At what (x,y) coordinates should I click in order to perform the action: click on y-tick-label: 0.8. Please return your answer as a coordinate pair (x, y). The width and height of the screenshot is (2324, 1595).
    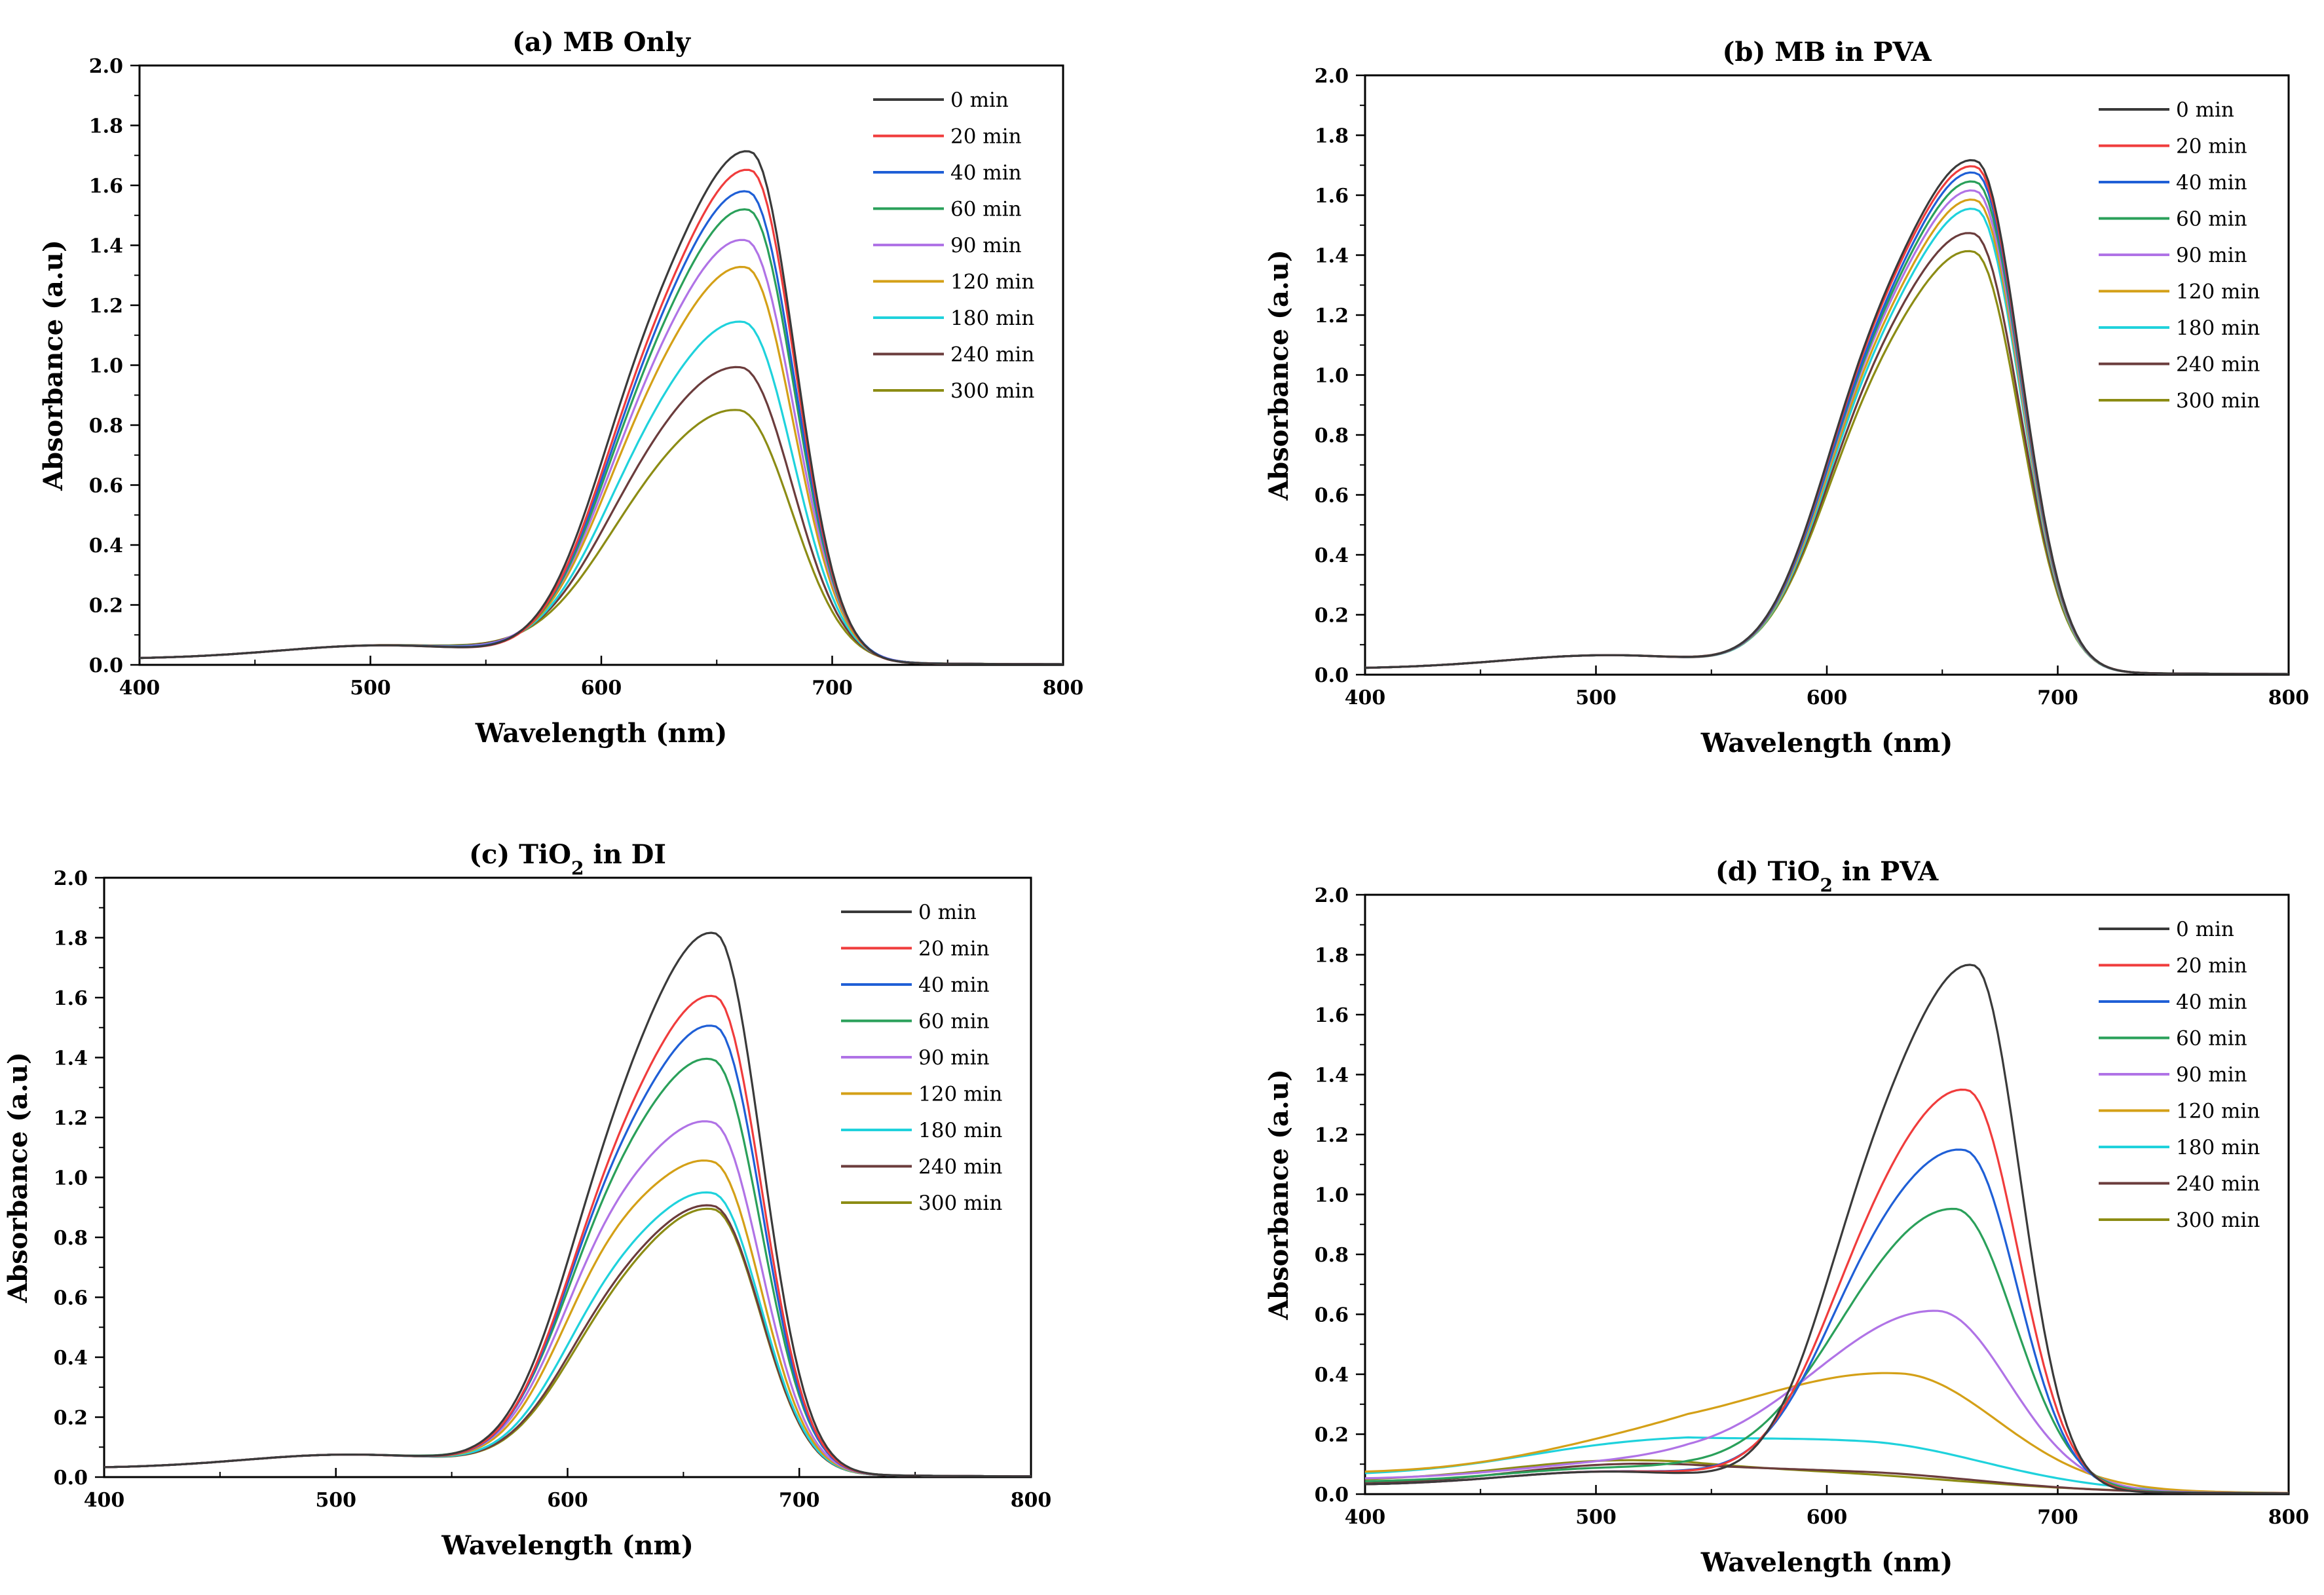
    Looking at the image, I should click on (71, 1238).